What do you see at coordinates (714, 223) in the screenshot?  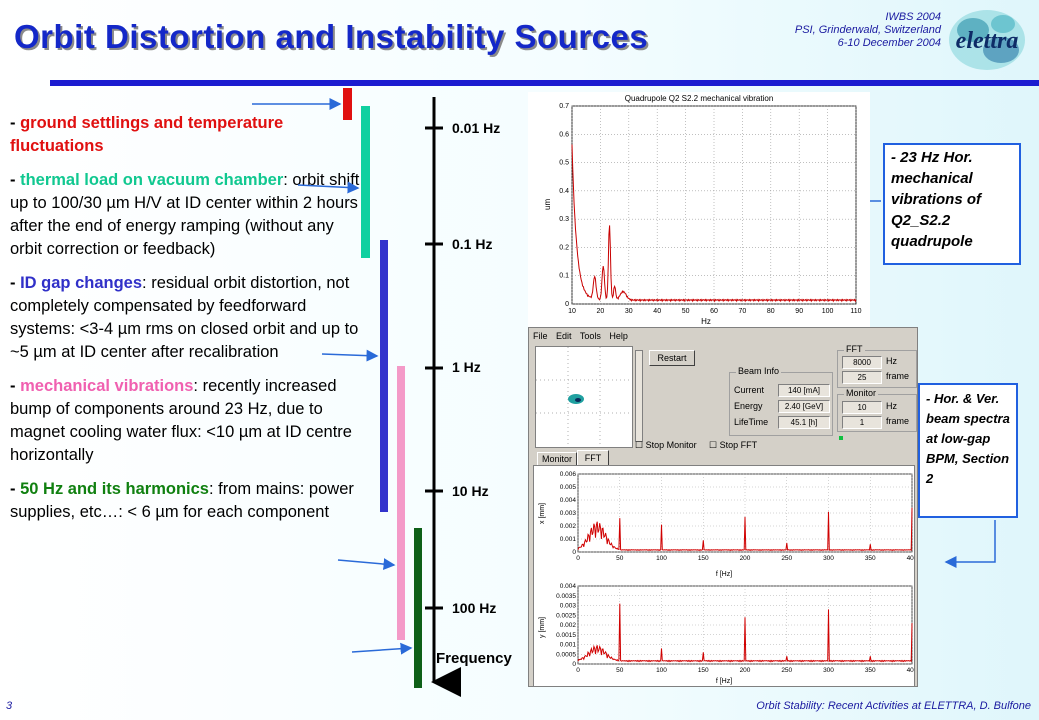 I see `quad-vibration-trace` at bounding box center [714, 223].